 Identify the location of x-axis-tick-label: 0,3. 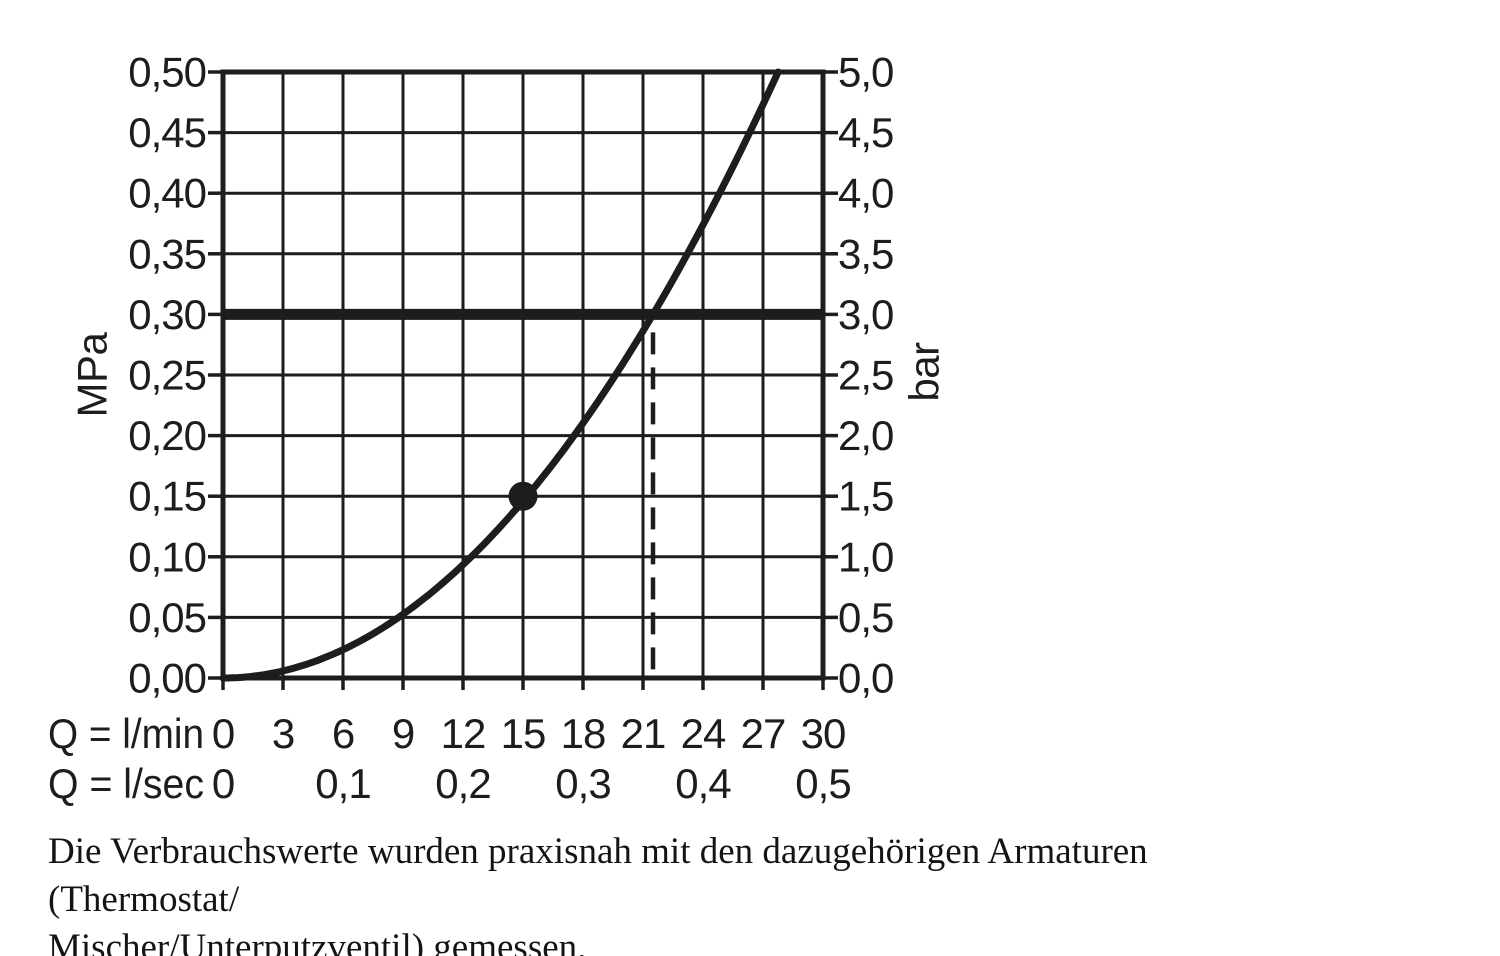
(582, 783).